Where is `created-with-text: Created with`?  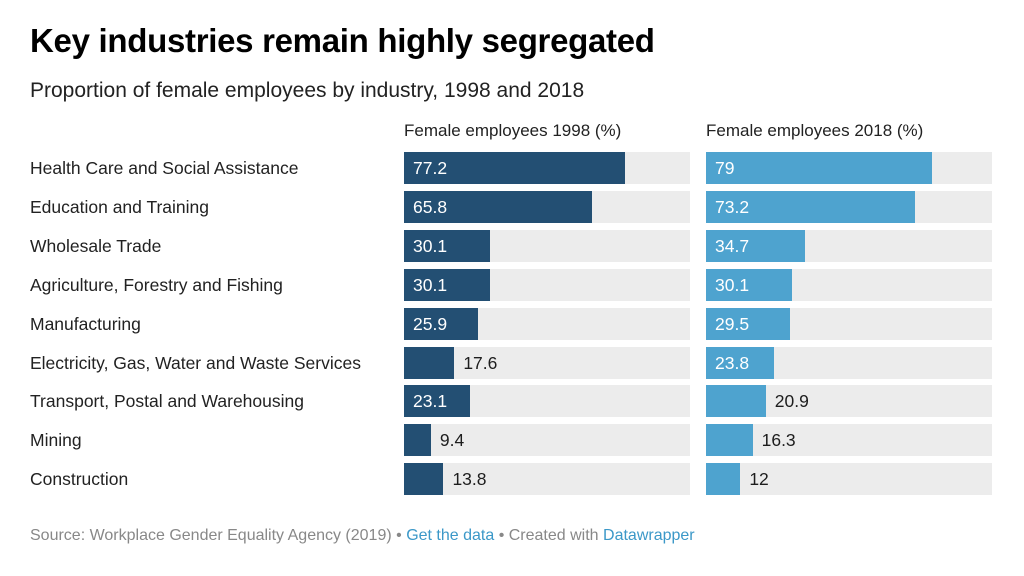
created-with-text: Created with is located at coordinates (553, 535).